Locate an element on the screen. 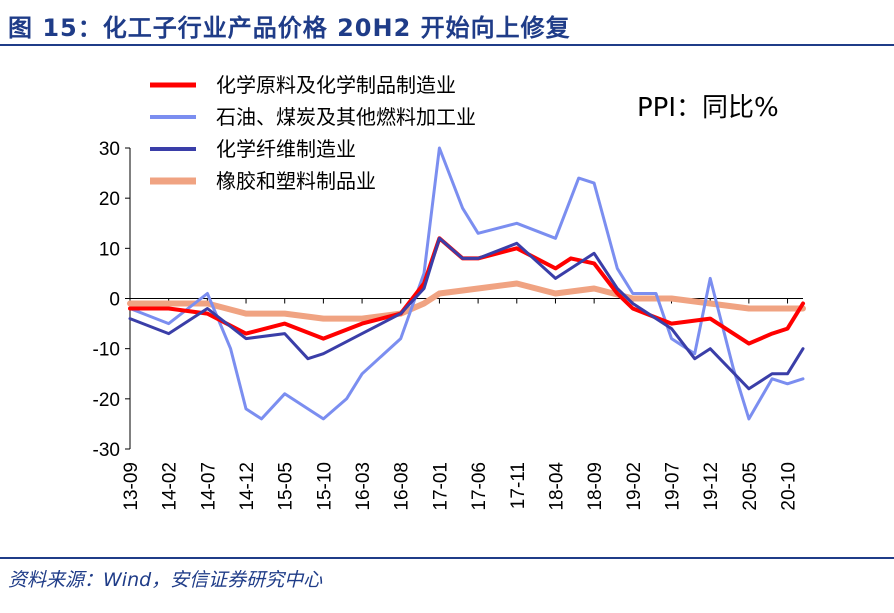 The width and height of the screenshot is (894, 613). x-tick-label: 16-08 is located at coordinates (402, 486).